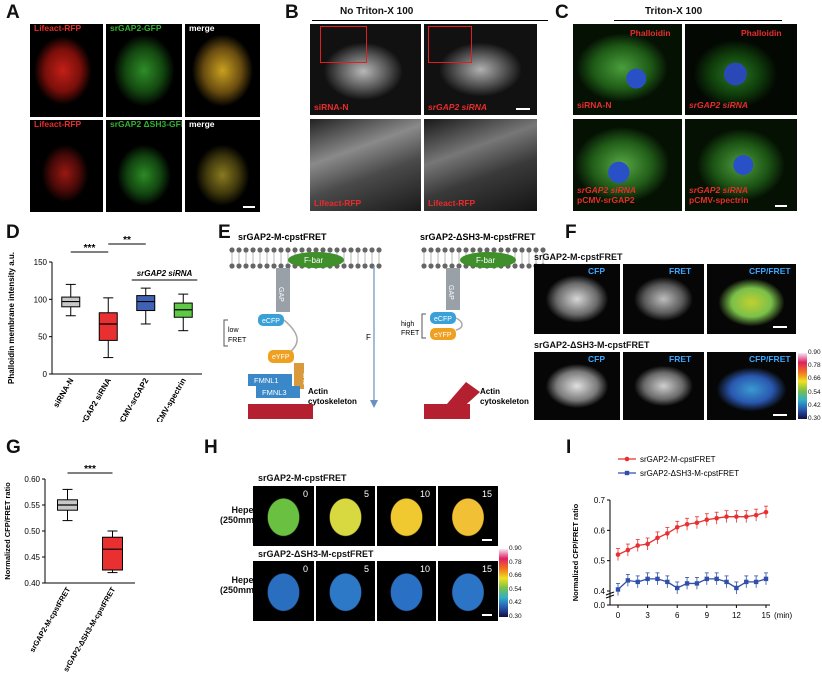 The height and width of the screenshot is (677, 822). I want to click on i-xlabel: (min), so click(783, 615).